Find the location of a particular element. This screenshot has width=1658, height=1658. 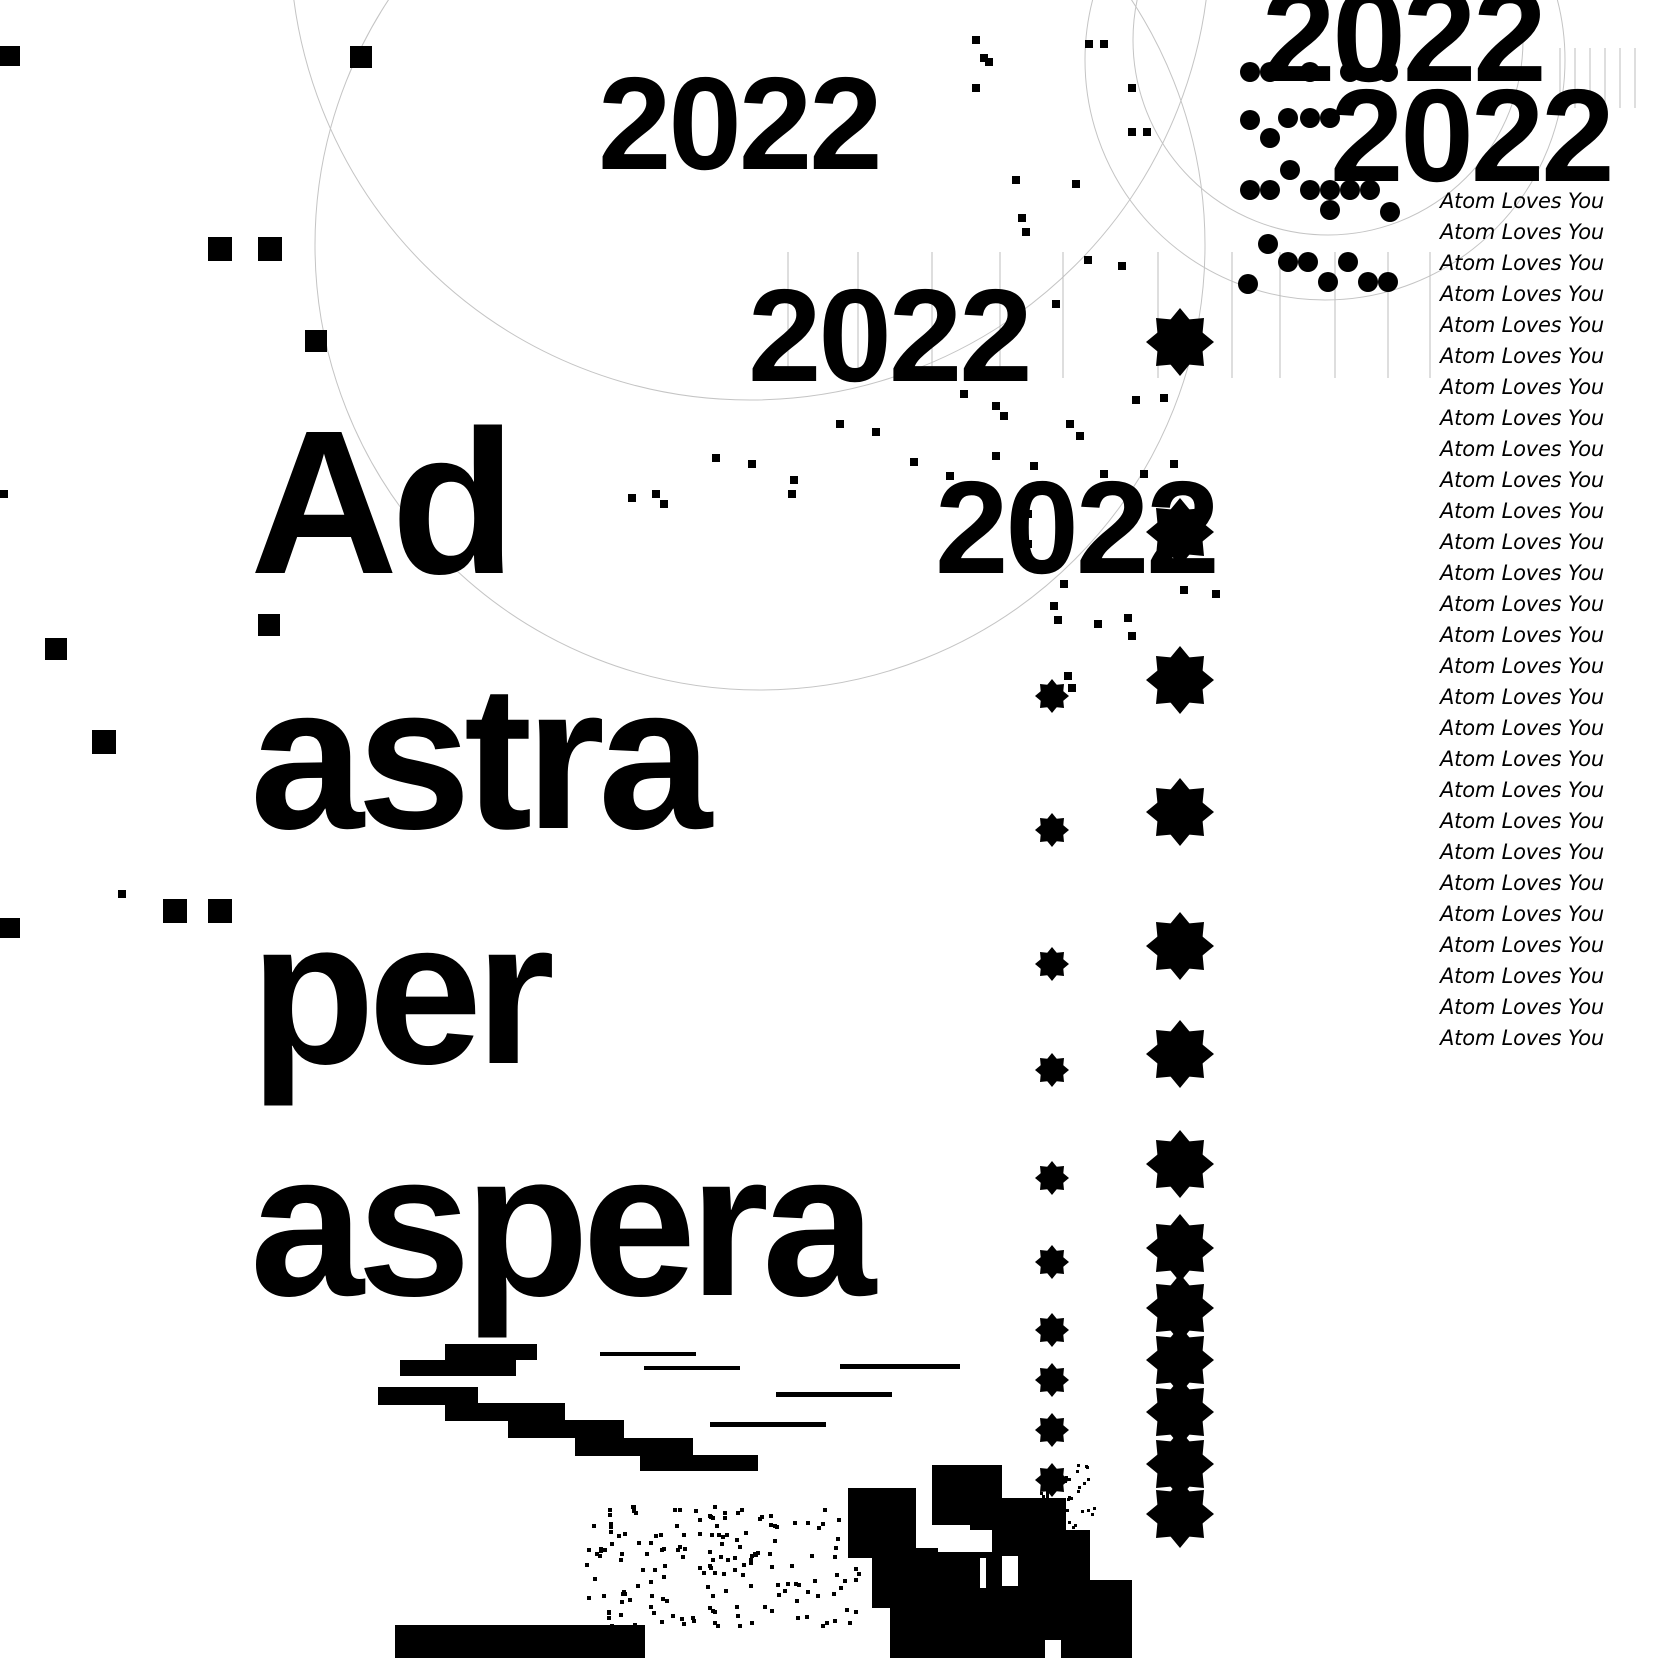

pixel-block-cutout is located at coordinates (1053, 1649).